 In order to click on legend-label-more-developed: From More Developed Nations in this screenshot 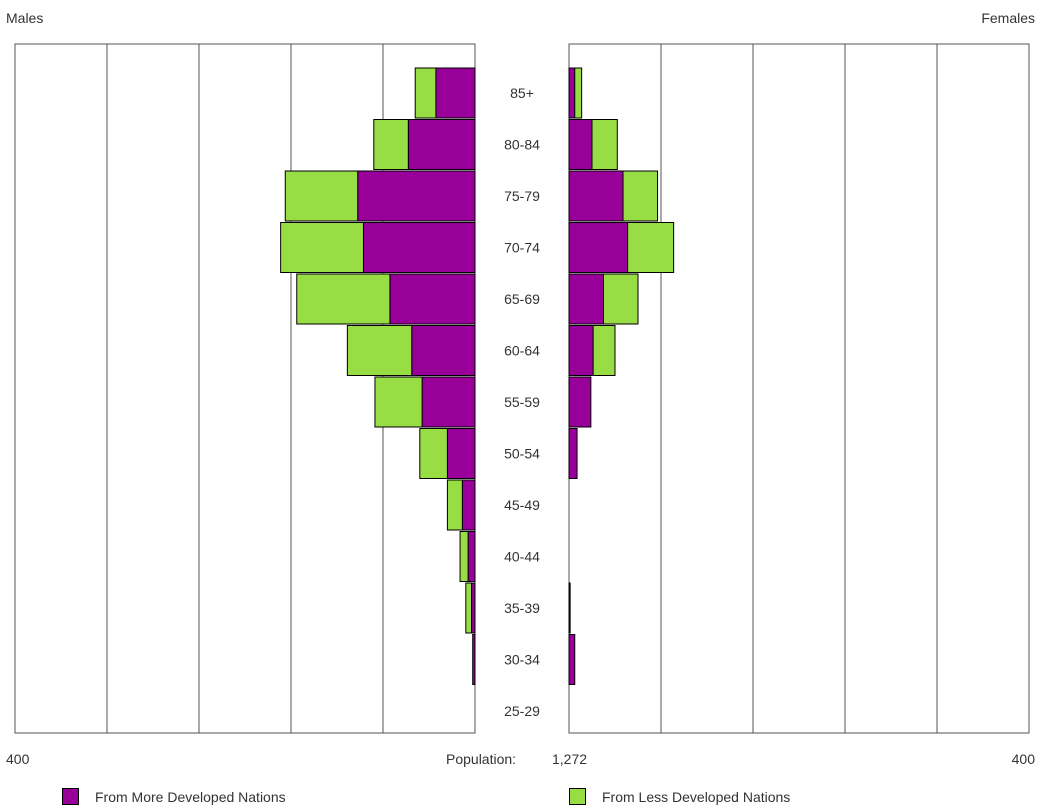, I will do `click(190, 796)`.